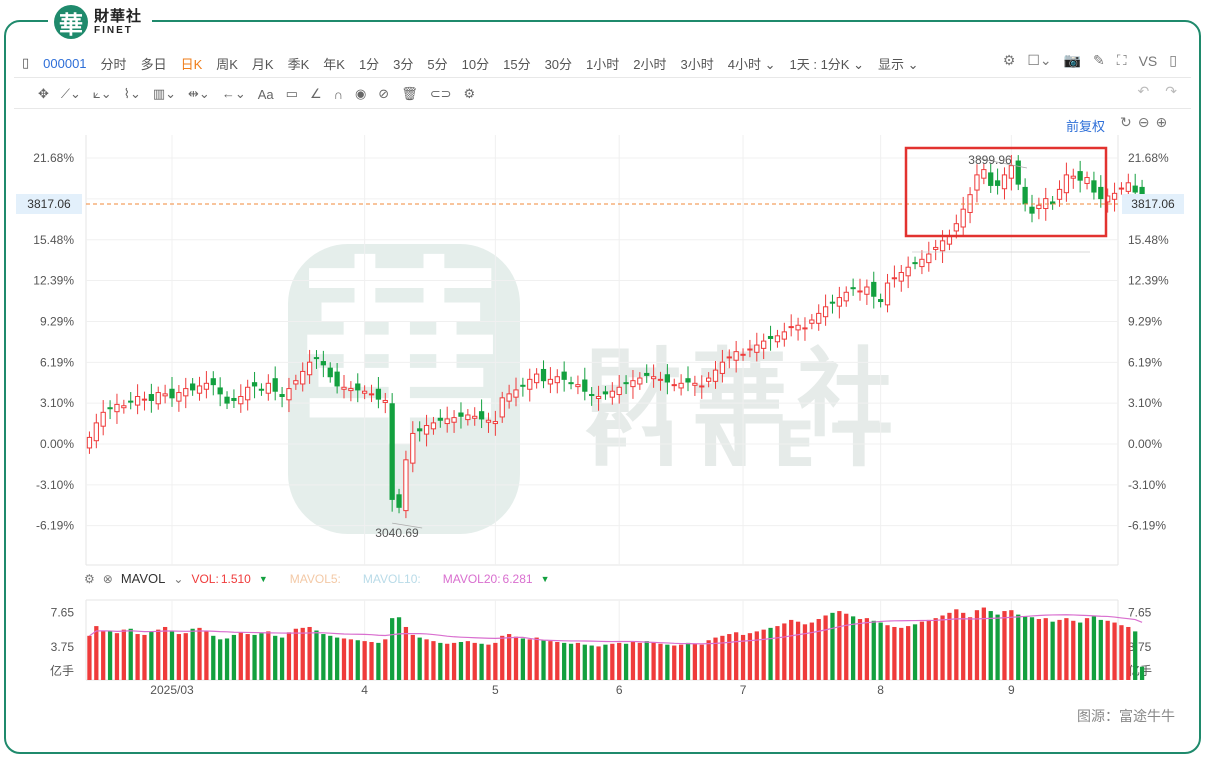  Describe the element at coordinates (291, 93) in the screenshot. I see `comment-icon: ▭` at that location.